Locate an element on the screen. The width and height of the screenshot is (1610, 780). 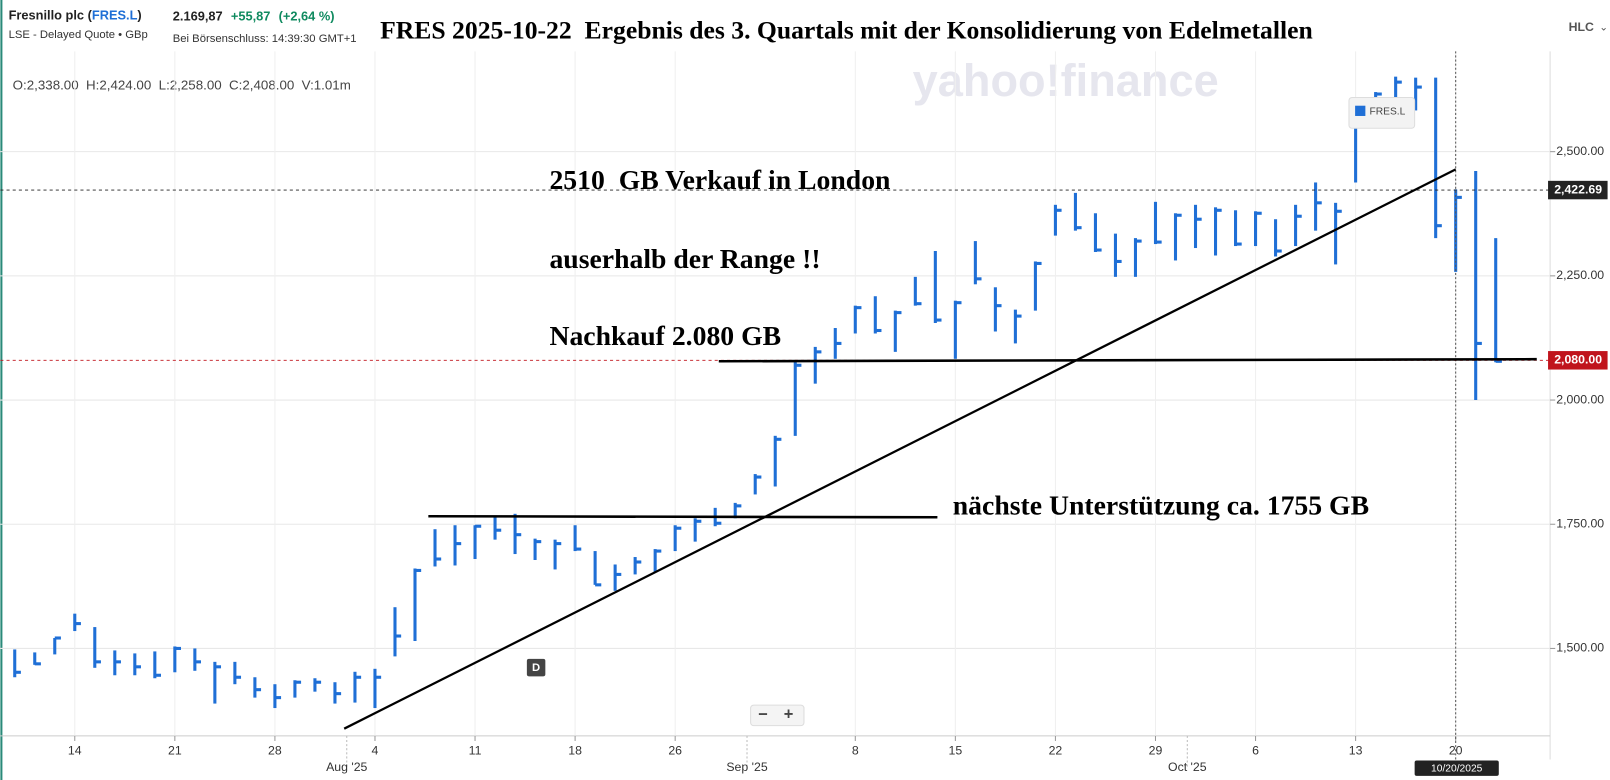
annotation: 2510 GB Verkauf in London is located at coordinates (719, 179).